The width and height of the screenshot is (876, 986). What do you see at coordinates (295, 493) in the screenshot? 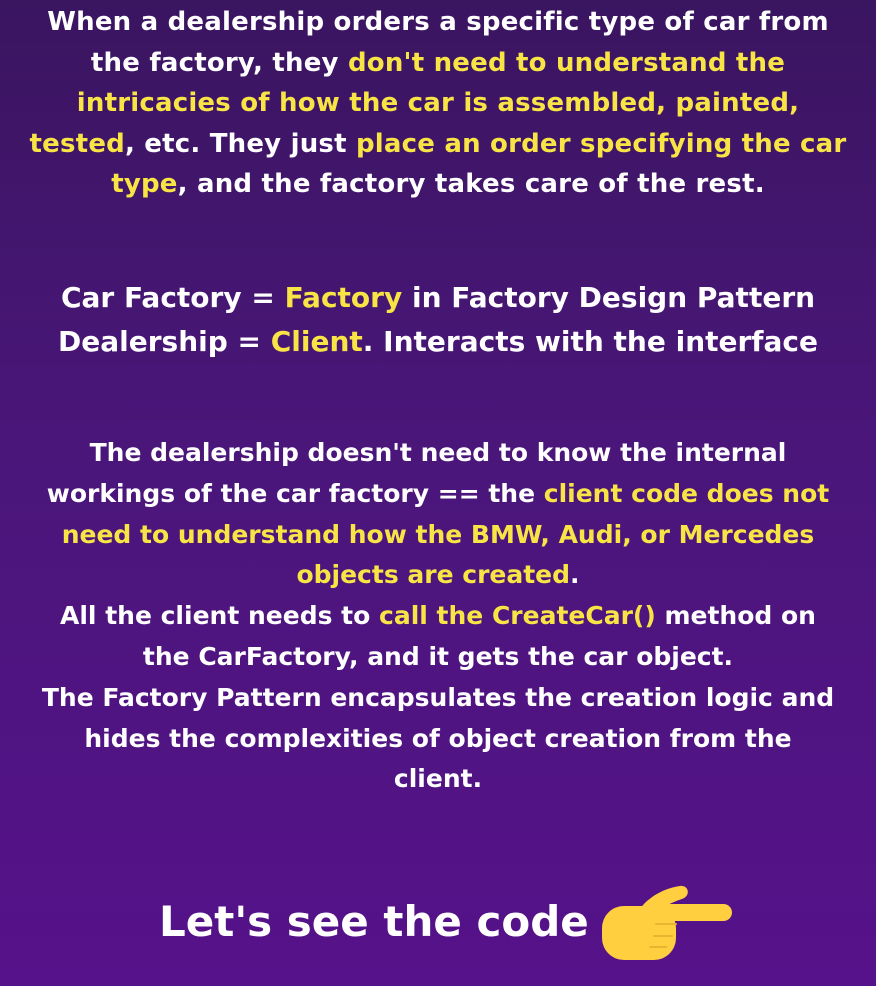
I see `text-segment: workings of the car factory == the` at bounding box center [295, 493].